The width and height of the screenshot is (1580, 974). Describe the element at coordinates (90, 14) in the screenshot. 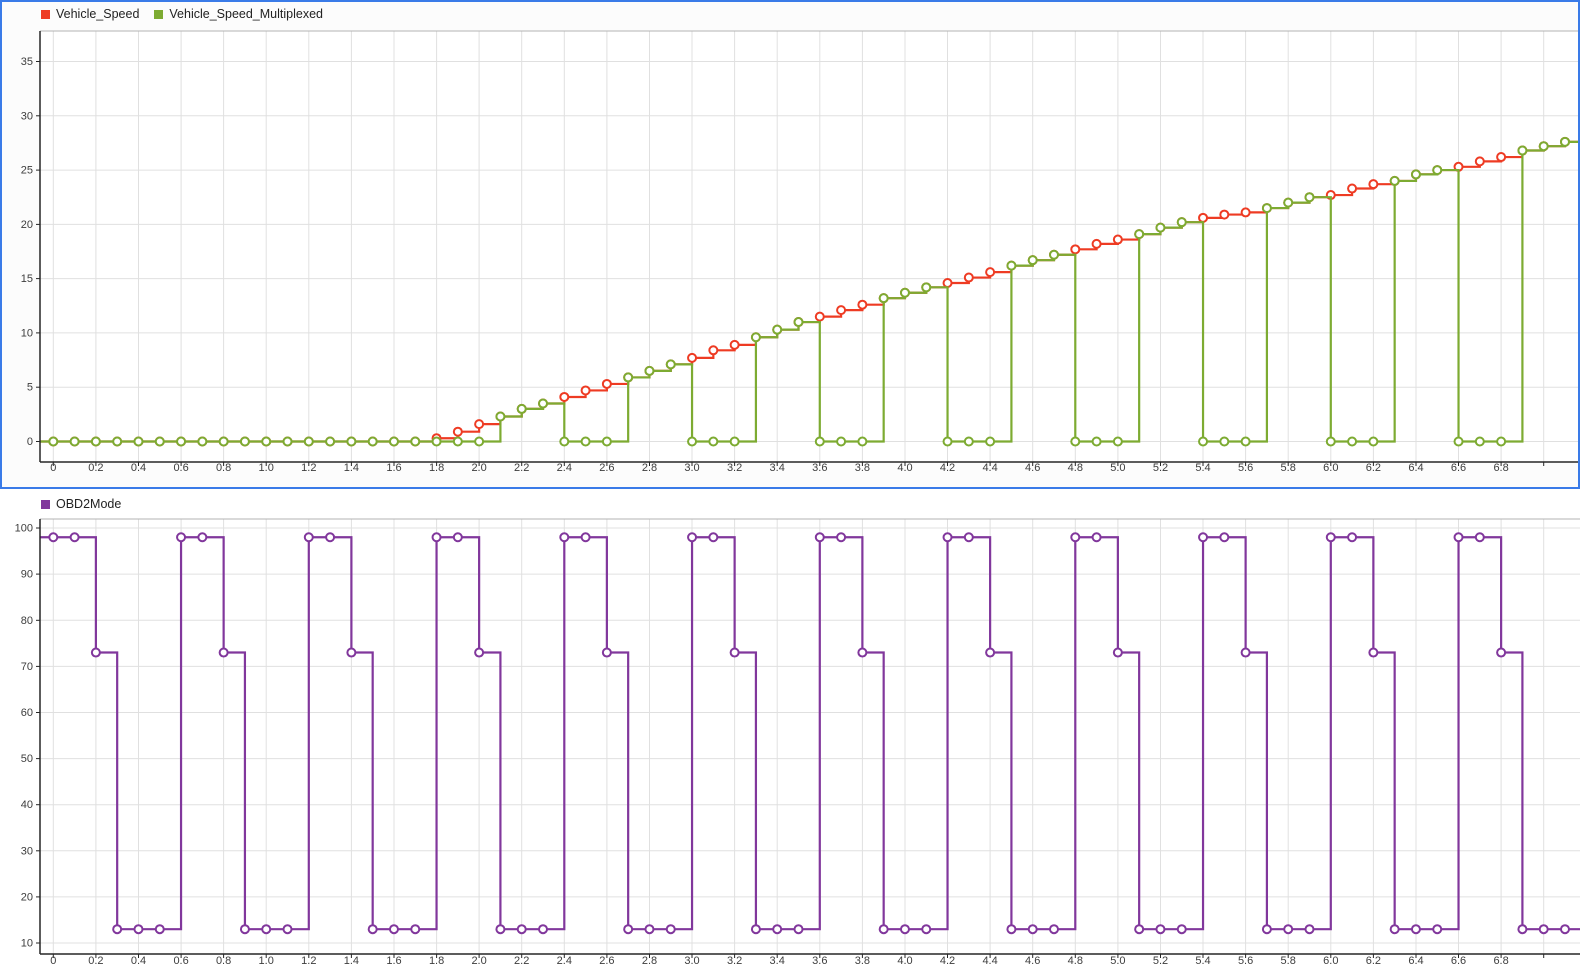

I see `legend-item-vehicle-speed: Vehicle_Speed` at that location.